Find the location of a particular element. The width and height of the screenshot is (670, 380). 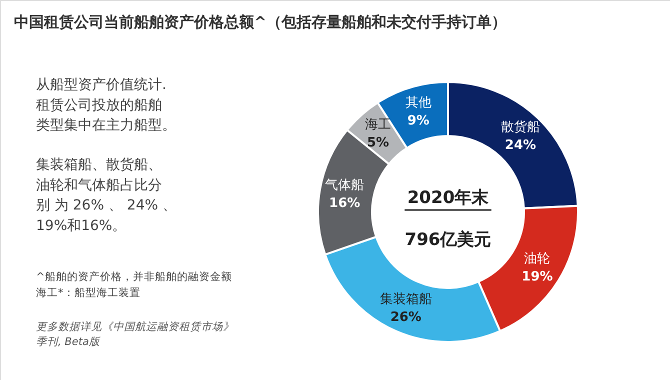

slice-label: 集装箱船 is located at coordinates (406, 300).